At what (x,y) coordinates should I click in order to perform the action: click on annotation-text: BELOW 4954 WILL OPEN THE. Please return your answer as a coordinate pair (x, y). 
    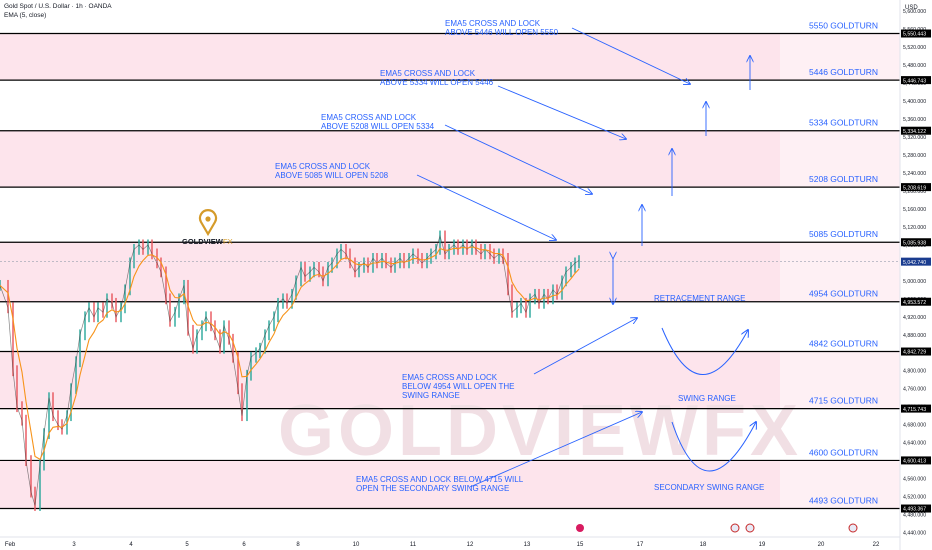
    Looking at the image, I should click on (458, 386).